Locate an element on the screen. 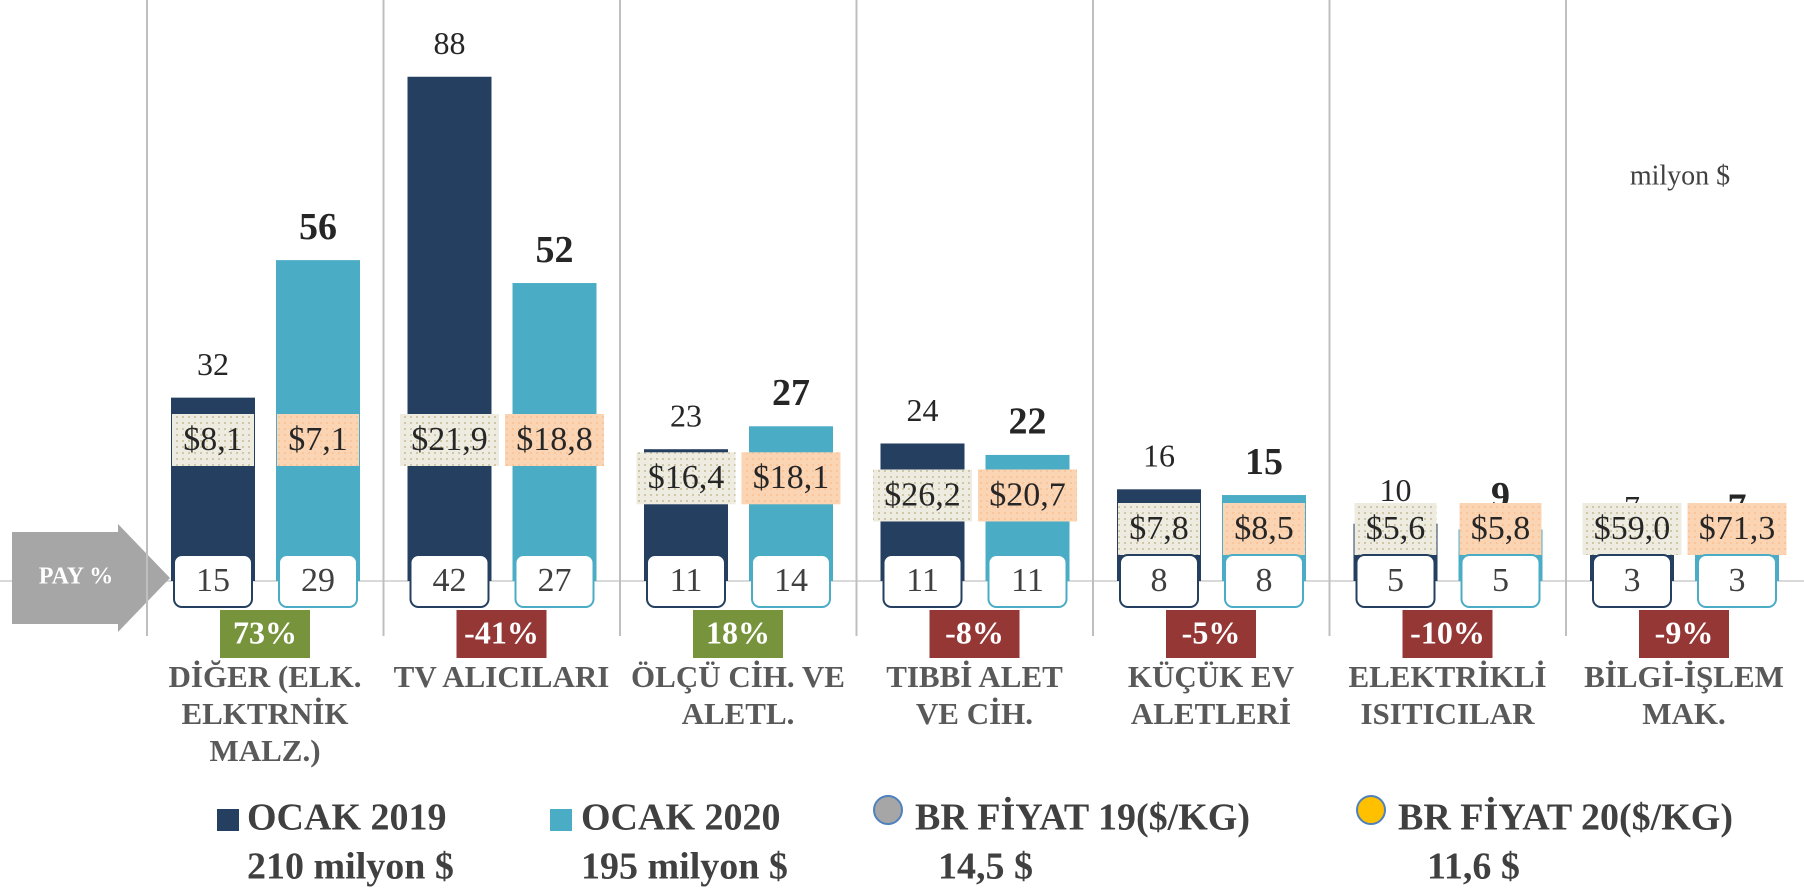 The height and width of the screenshot is (893, 1804). legend-label: OCAK 2020 is located at coordinates (681, 818).